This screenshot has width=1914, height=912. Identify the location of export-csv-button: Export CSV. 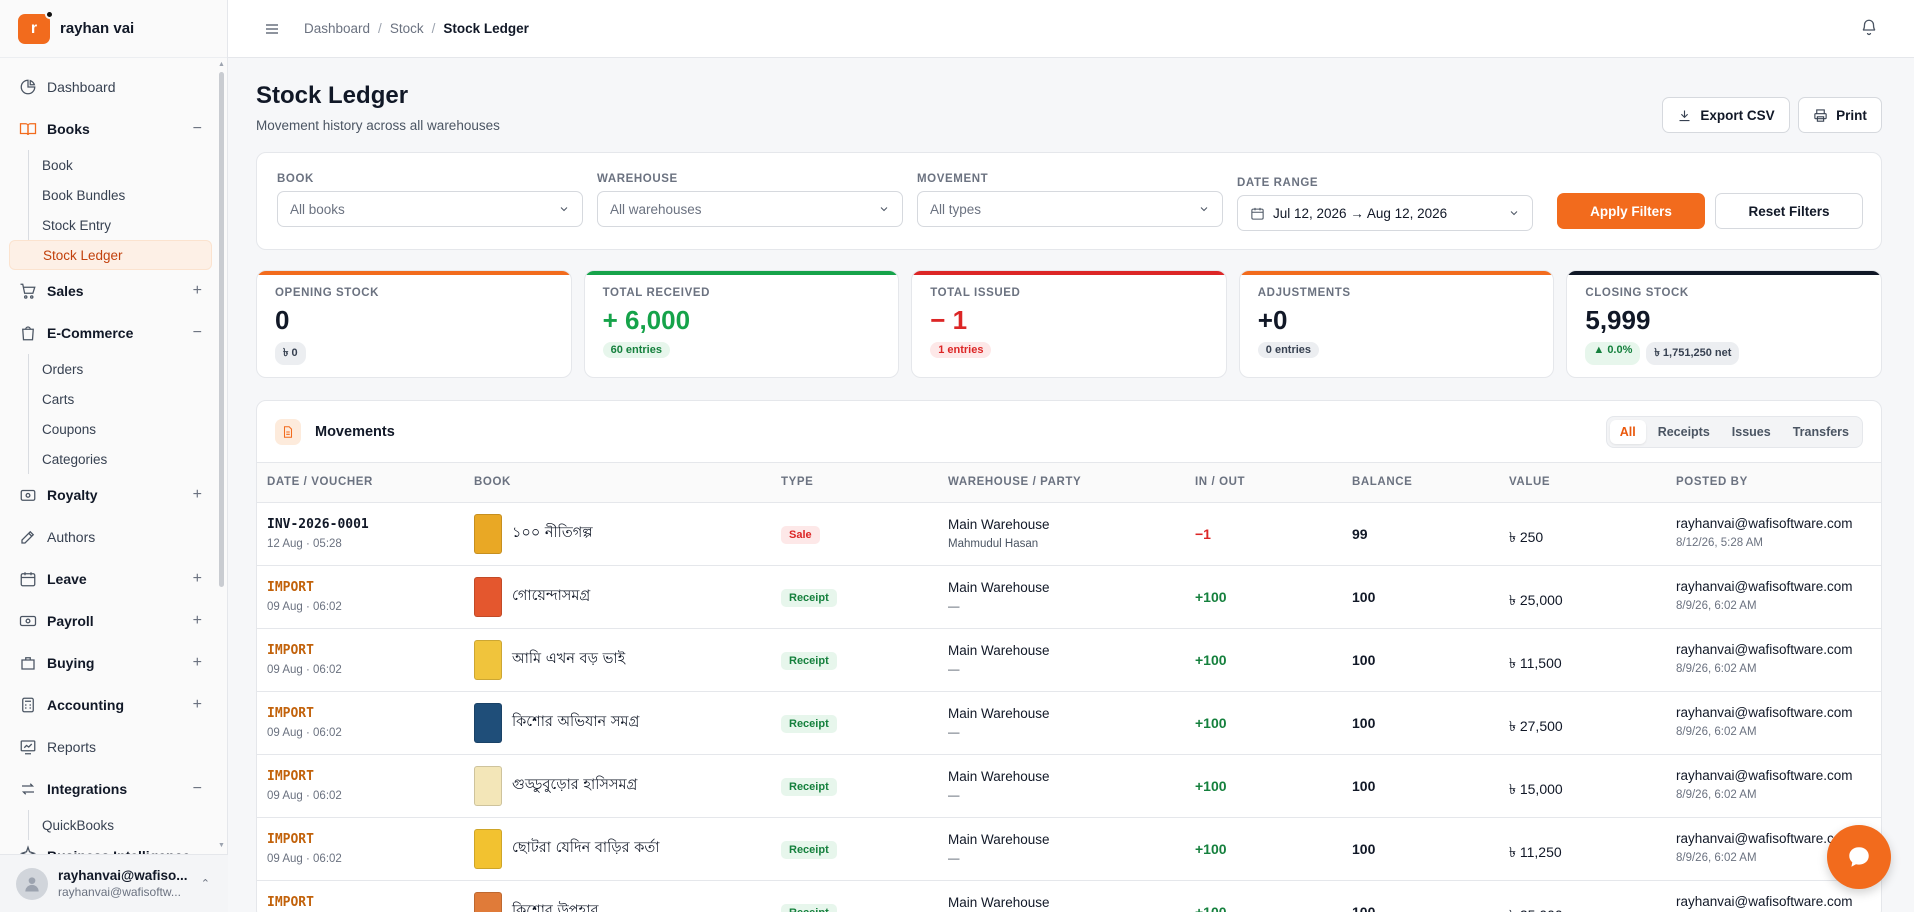
(1726, 115).